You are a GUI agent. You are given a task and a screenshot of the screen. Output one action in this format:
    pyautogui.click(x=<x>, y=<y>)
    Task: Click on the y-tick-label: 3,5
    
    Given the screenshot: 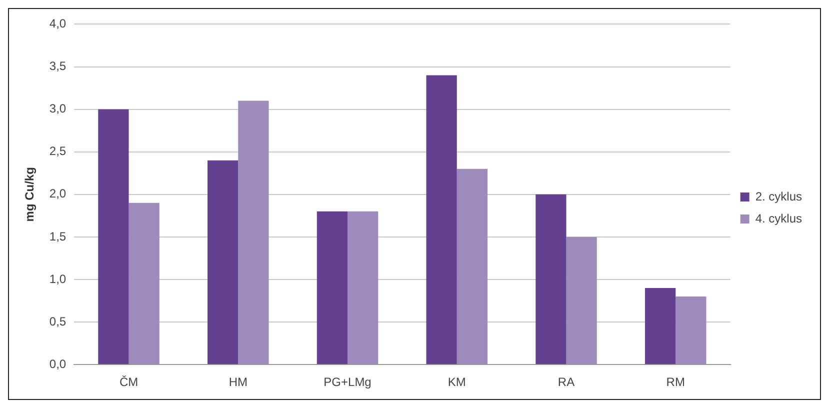 What is the action you would take?
    pyautogui.click(x=57, y=66)
    